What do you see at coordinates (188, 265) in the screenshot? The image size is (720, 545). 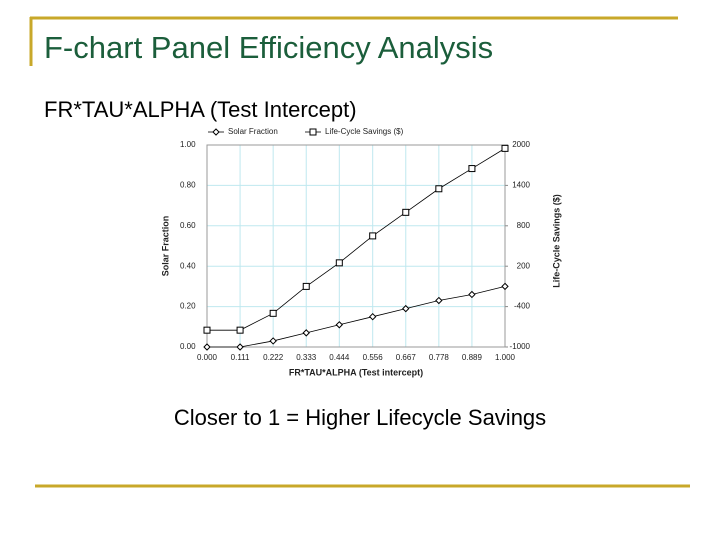 I see `y-tick-label: 0.40` at bounding box center [188, 265].